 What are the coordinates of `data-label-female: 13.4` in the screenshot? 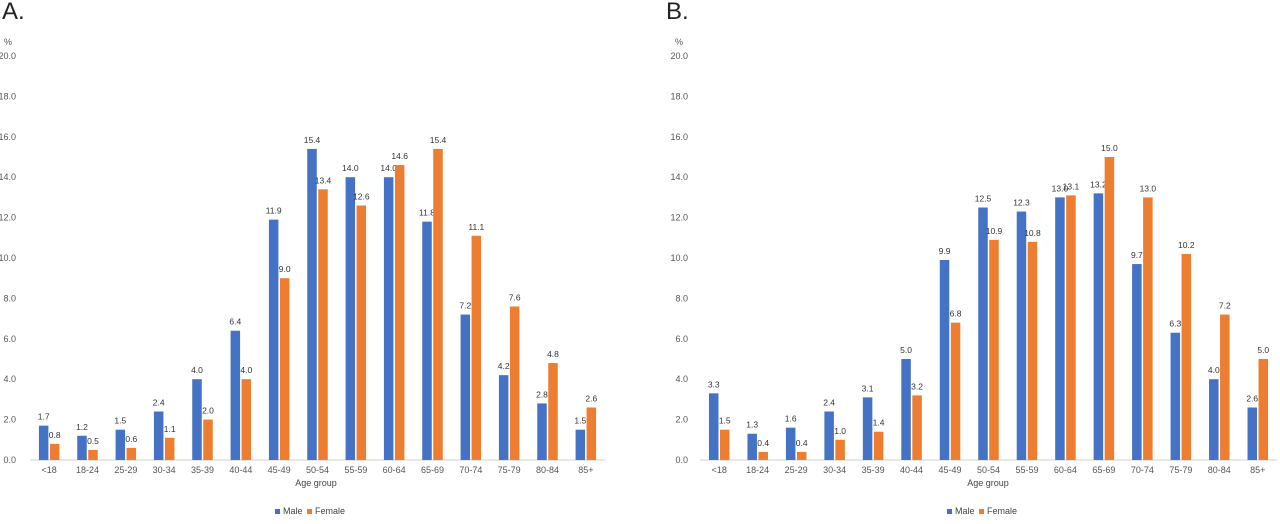 It's located at (323, 180).